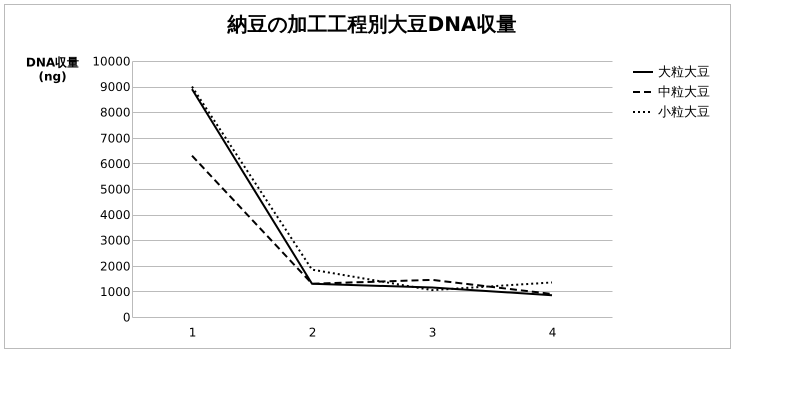 The height and width of the screenshot is (407, 805). What do you see at coordinates (684, 92) in the screenshot?
I see `legend-label: 中粒大豆` at bounding box center [684, 92].